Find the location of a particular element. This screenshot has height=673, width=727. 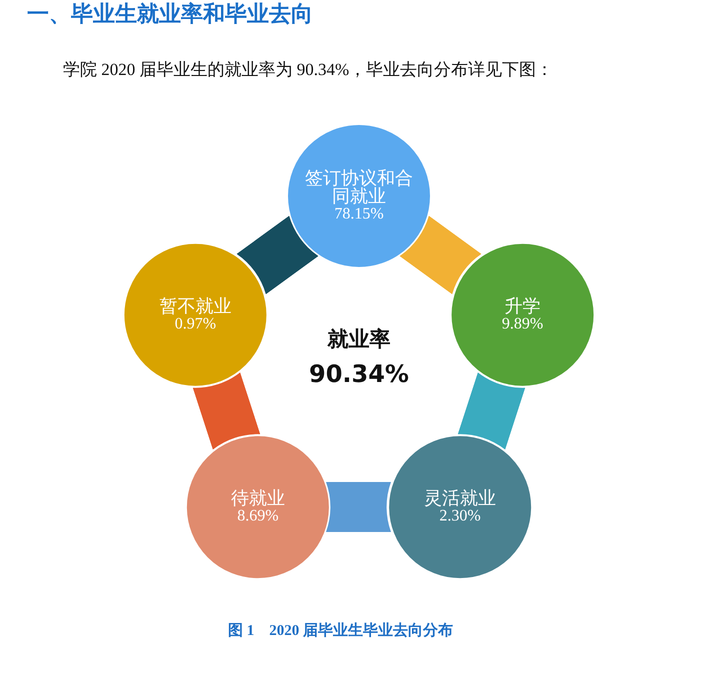

text: 就业率 is located at coordinates (359, 339).